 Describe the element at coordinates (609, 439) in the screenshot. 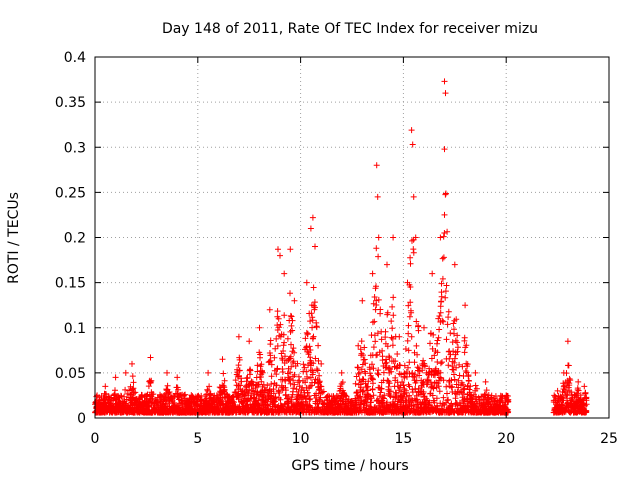

I see `x-tick-label: 25` at that location.